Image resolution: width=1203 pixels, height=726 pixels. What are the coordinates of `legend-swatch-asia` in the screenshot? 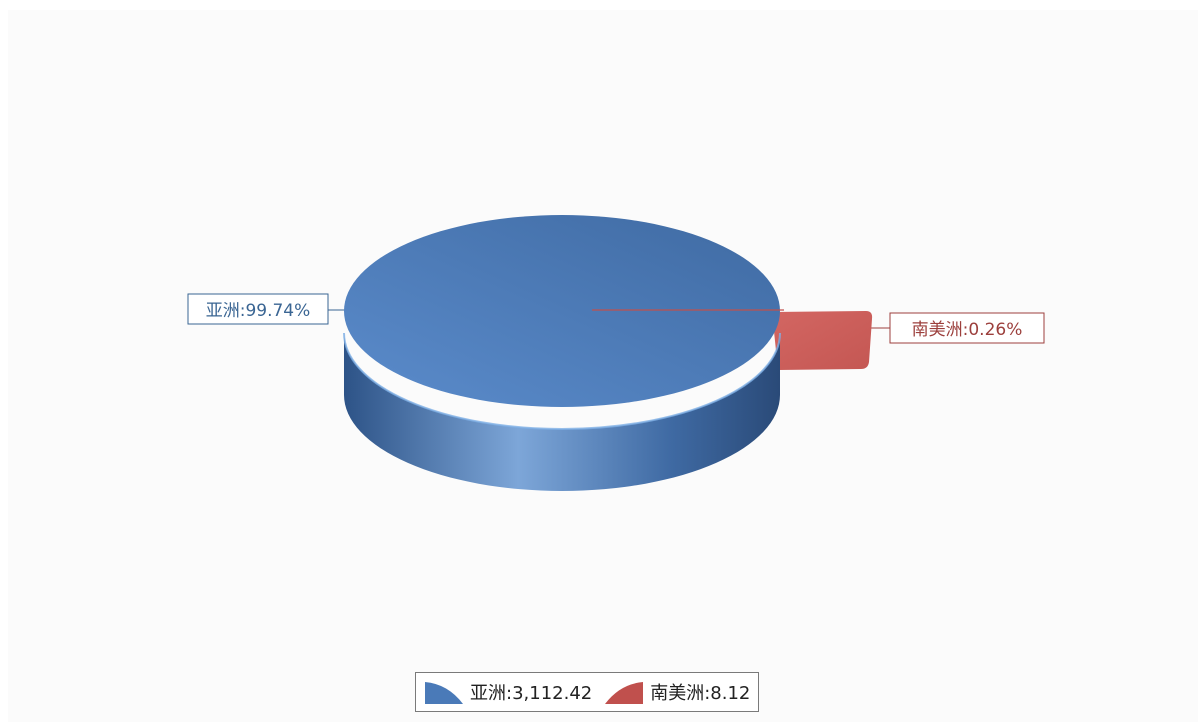 It's located at (444, 692).